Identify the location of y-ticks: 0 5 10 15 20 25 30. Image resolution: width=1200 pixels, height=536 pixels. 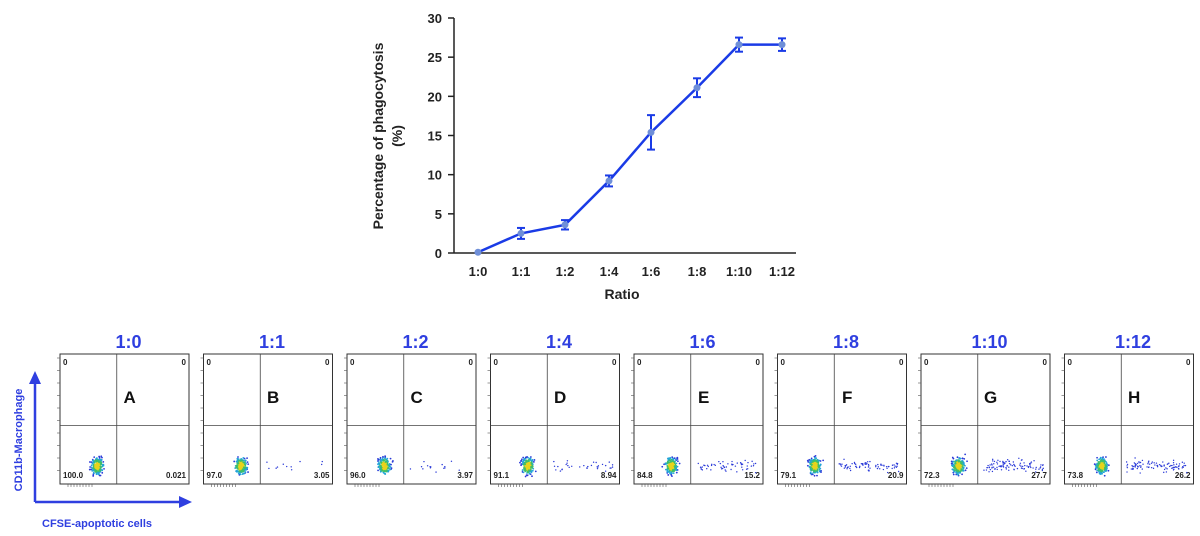
(441, 136).